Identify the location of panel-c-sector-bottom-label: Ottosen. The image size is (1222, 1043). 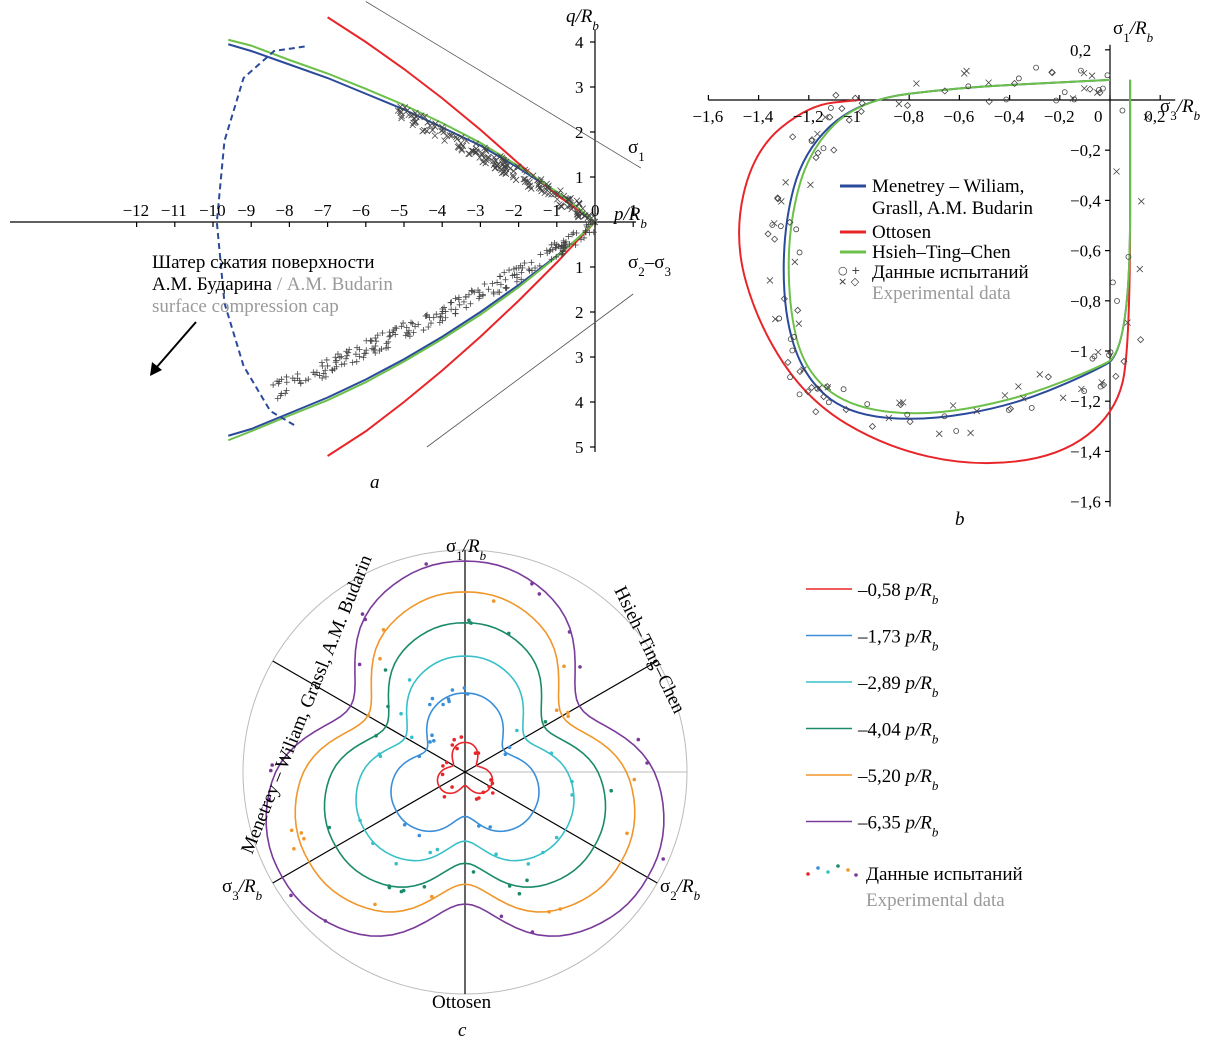
(462, 1002).